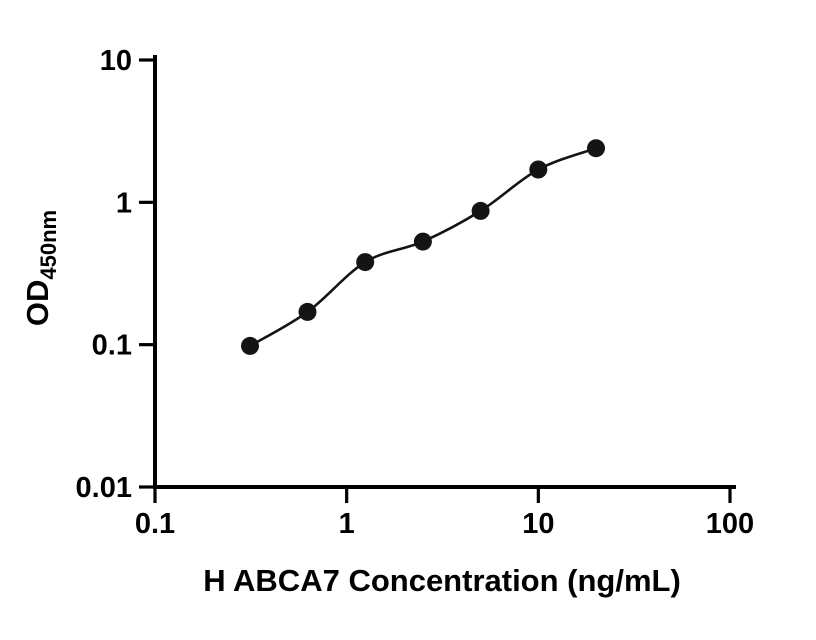 Image resolution: width=816 pixels, height=640 pixels. Describe the element at coordinates (347, 524) in the screenshot. I see `x-tick-label: 1` at that location.